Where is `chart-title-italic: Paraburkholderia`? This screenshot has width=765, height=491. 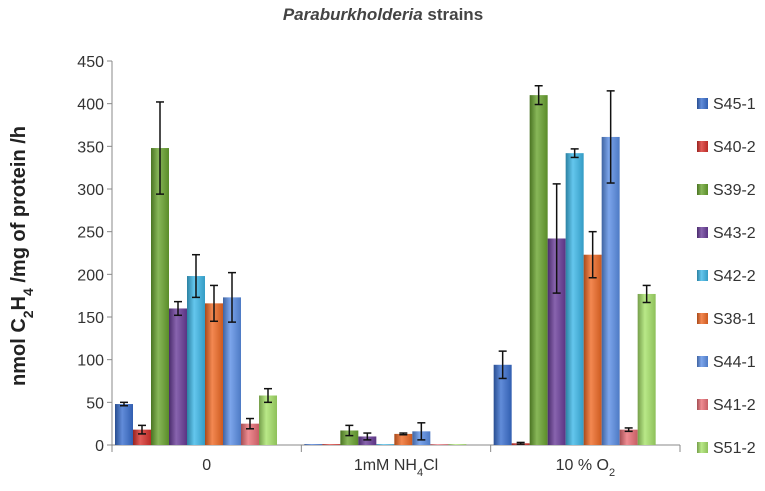 chart-title-italic: Paraburkholderia is located at coordinates (353, 14).